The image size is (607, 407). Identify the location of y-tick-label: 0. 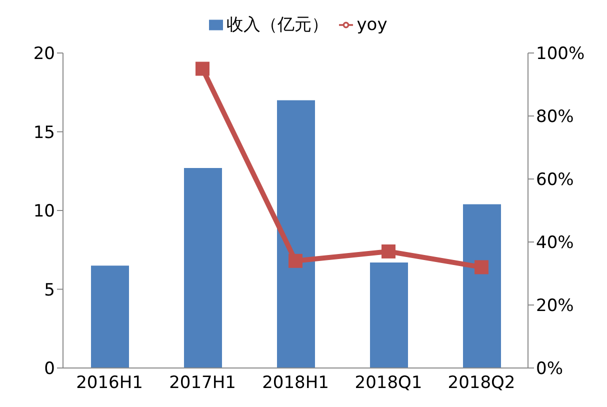
(49, 369).